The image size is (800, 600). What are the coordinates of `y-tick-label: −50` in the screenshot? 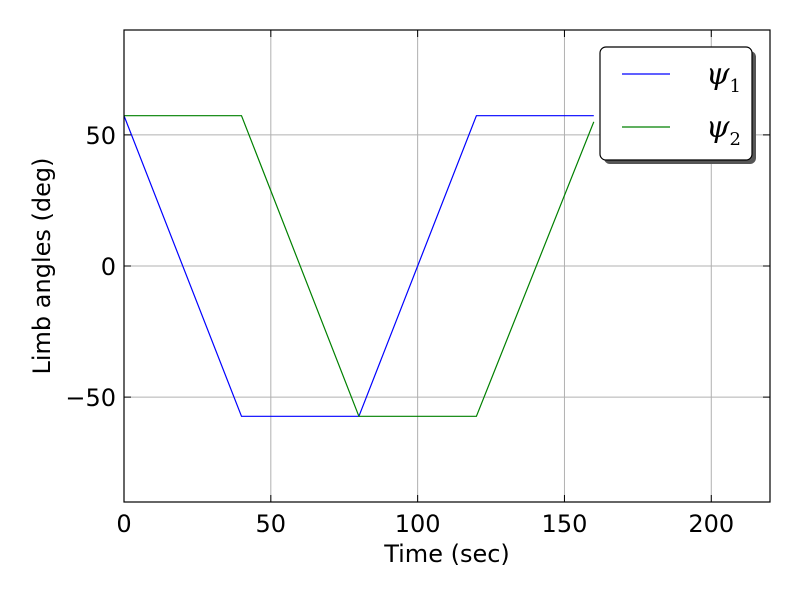 It's located at (90, 398).